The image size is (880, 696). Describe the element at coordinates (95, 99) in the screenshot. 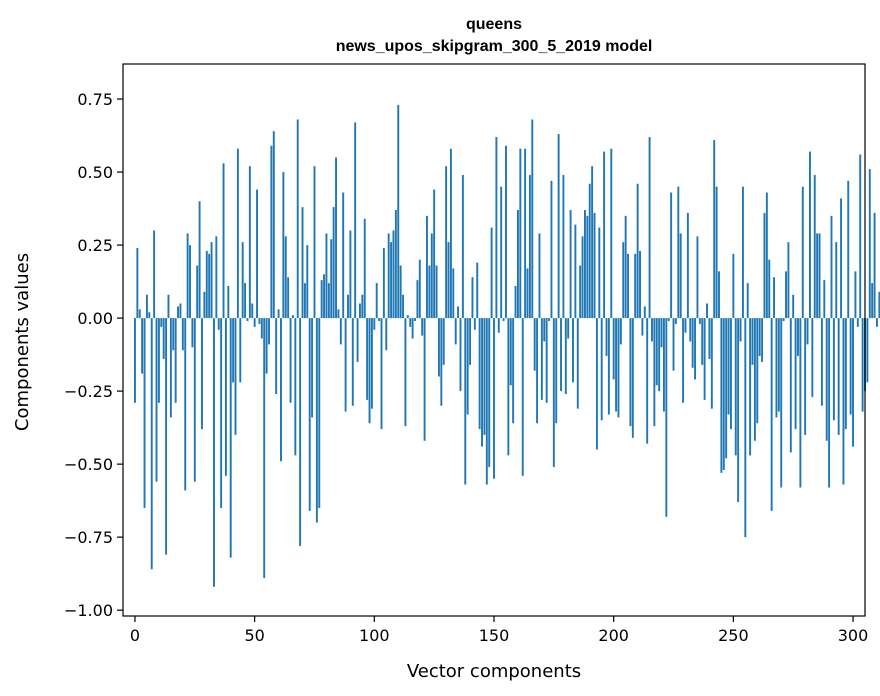

I see `y-tick-label: 0.75` at that location.